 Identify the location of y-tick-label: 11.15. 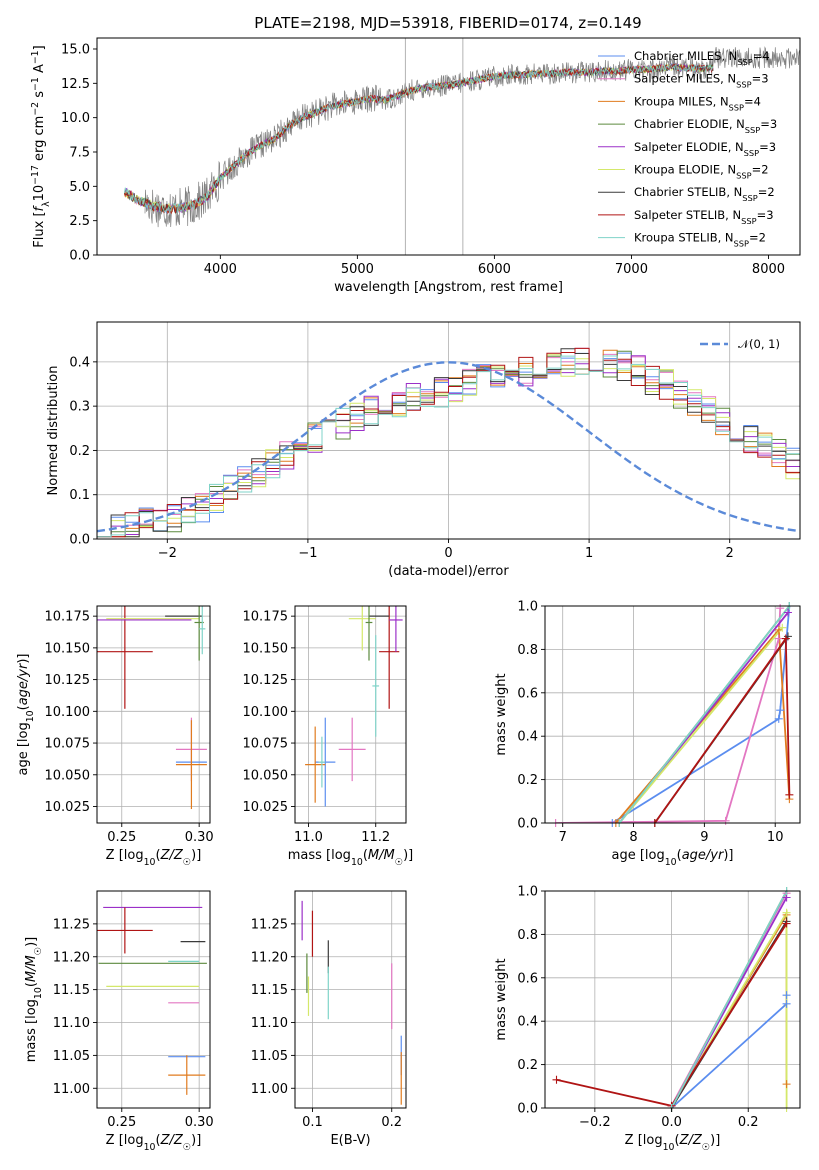
(269, 990).